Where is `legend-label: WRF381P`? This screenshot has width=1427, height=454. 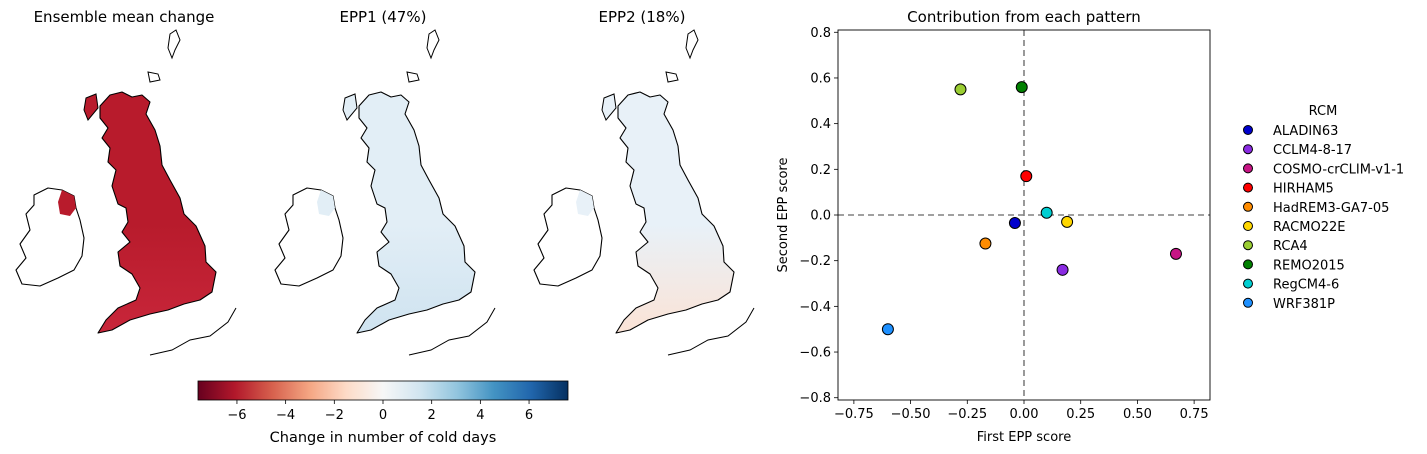 legend-label: WRF381P is located at coordinates (1304, 304).